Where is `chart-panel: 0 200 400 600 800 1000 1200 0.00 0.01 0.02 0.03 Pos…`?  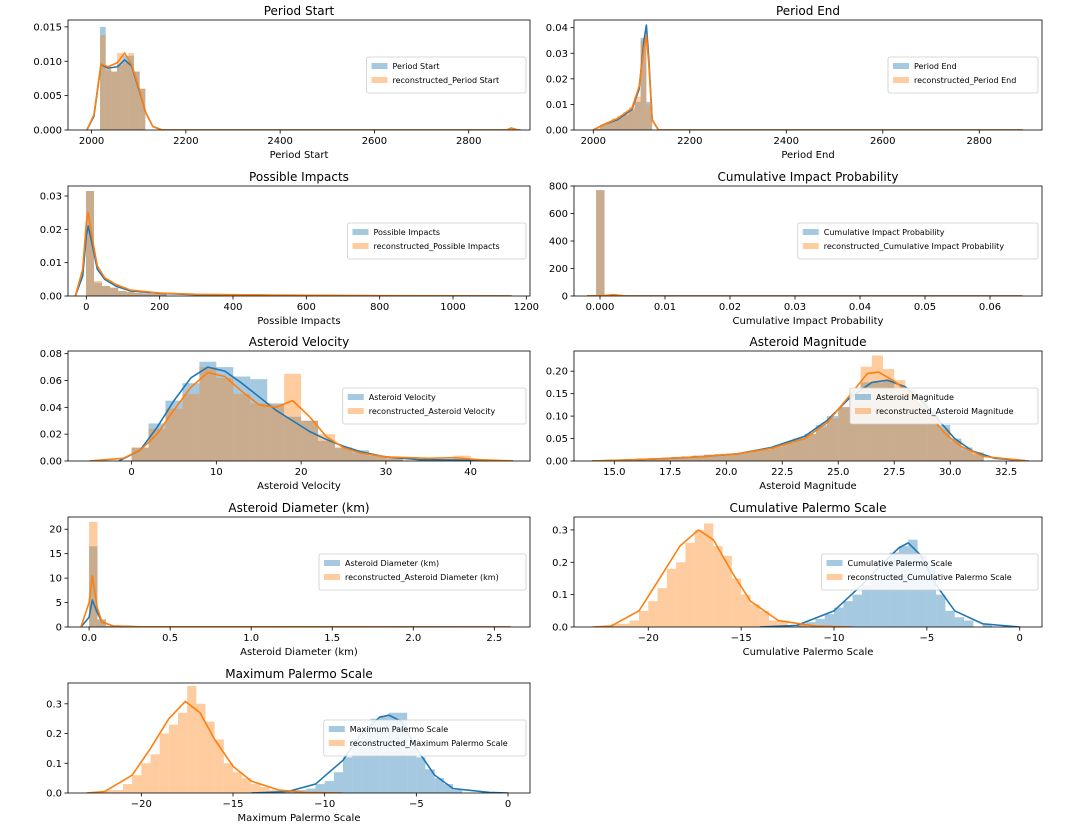 chart-panel: 0 200 400 600 800 1000 1200 0.00 0.01 0.02 0.03 Pos… is located at coordinates (289, 248).